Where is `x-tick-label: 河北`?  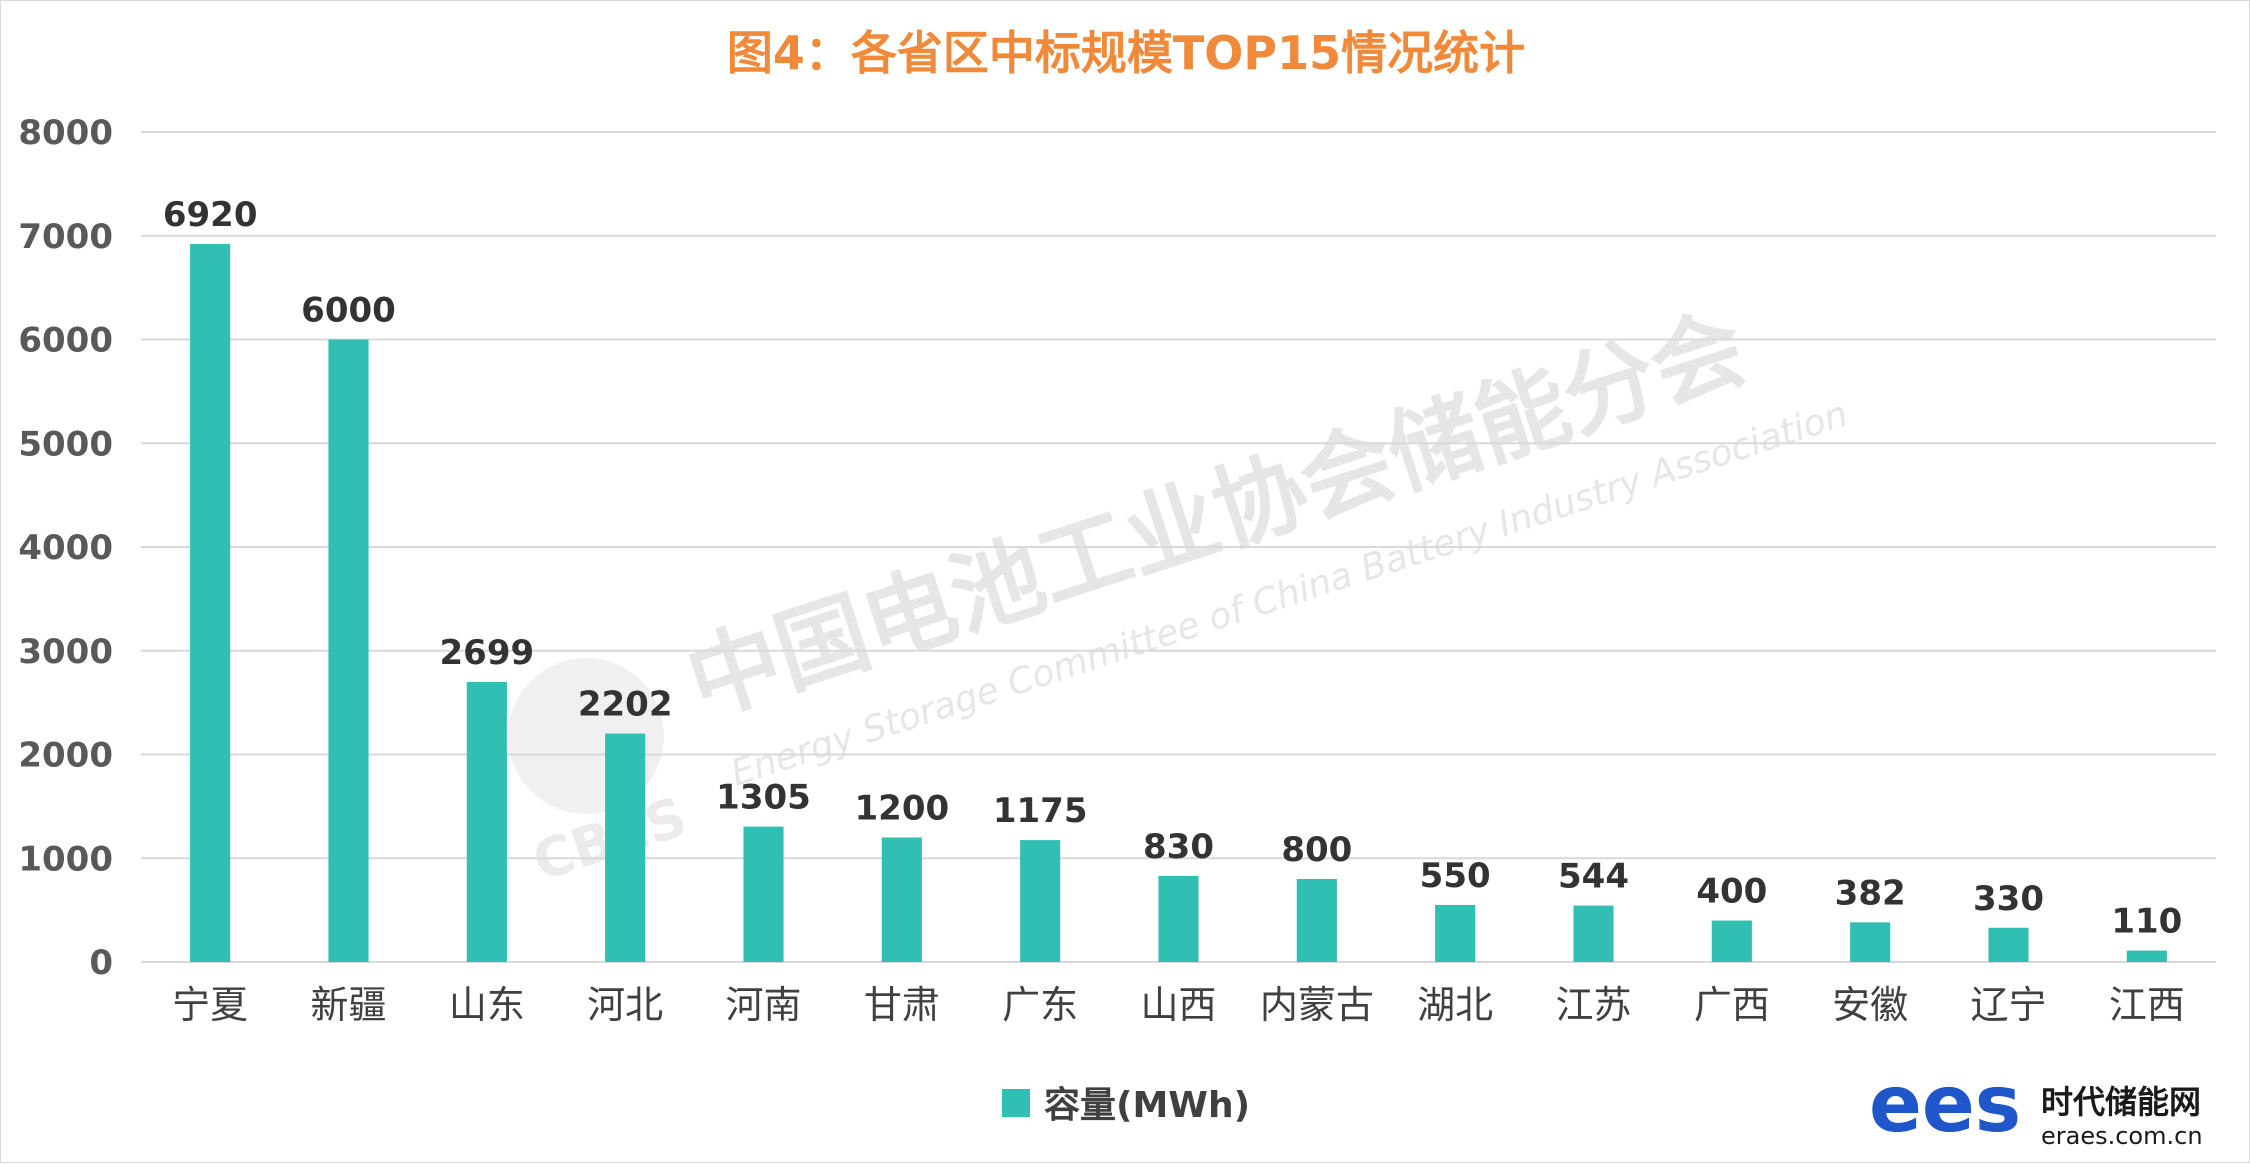
x-tick-label: 河北 is located at coordinates (625, 1005).